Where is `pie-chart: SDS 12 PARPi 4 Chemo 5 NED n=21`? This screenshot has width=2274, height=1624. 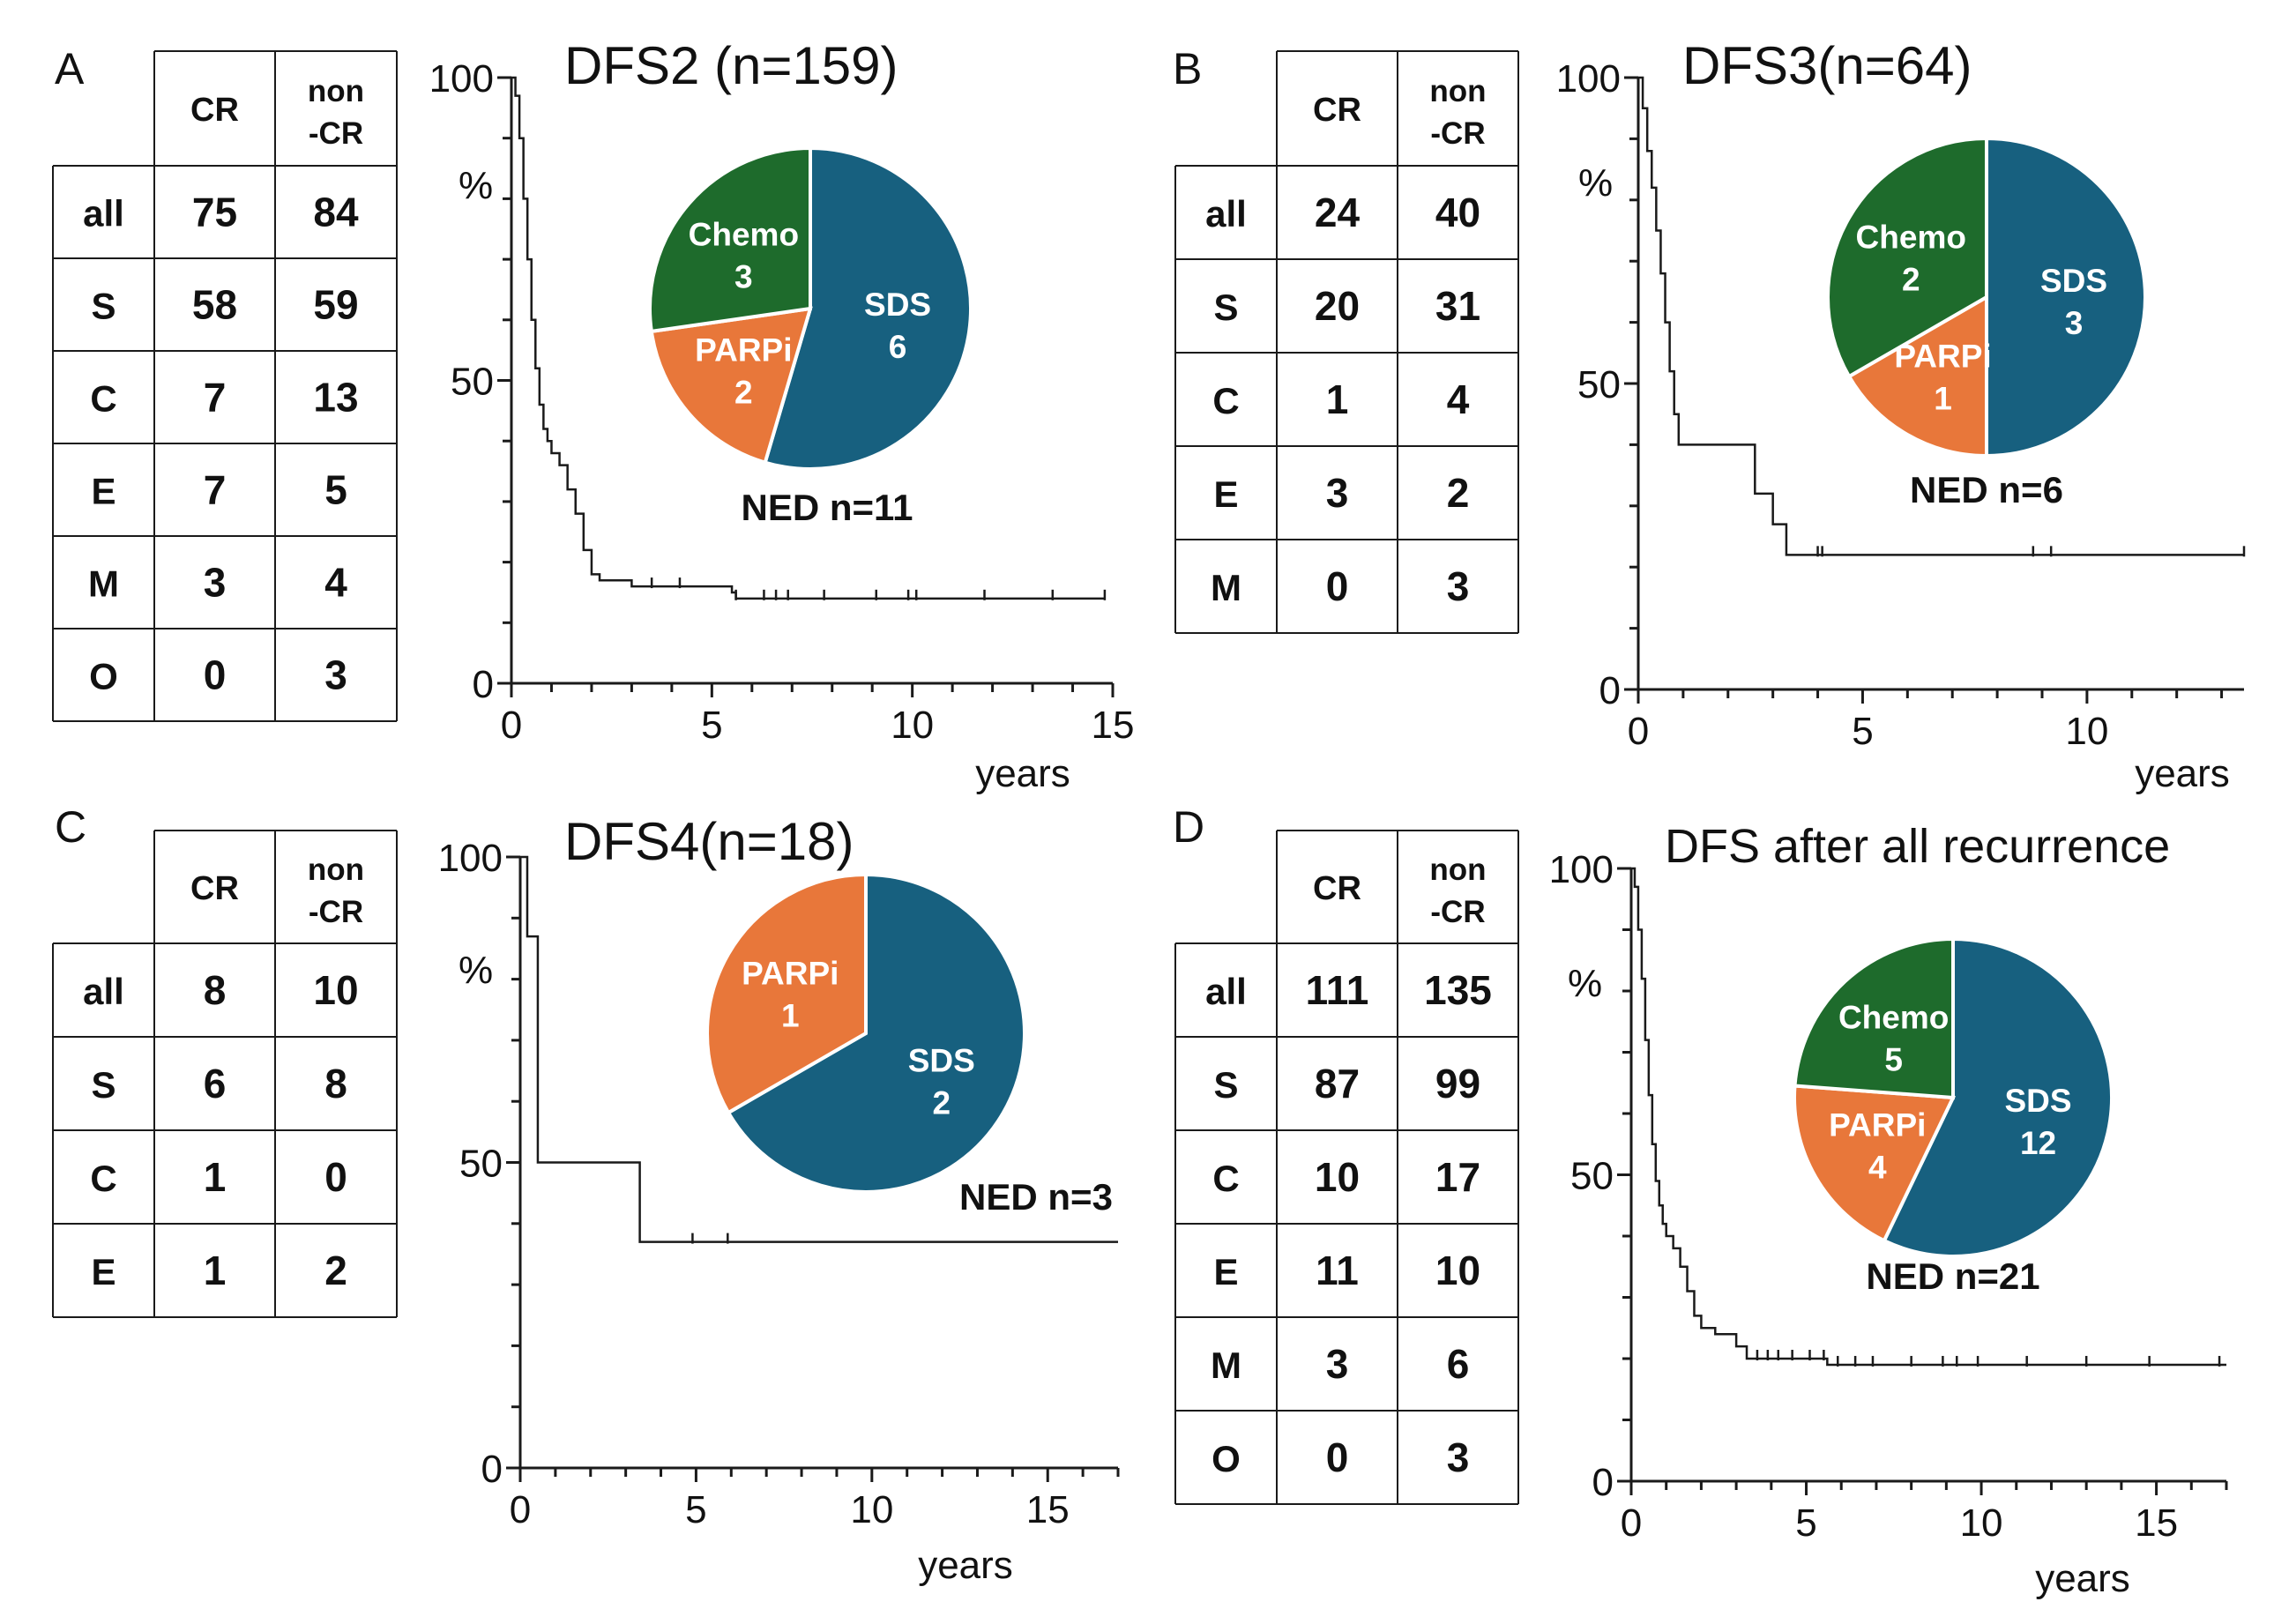 pie-chart: SDS 12 PARPi 4 Chemo 5 NED n=21 is located at coordinates (1953, 1116).